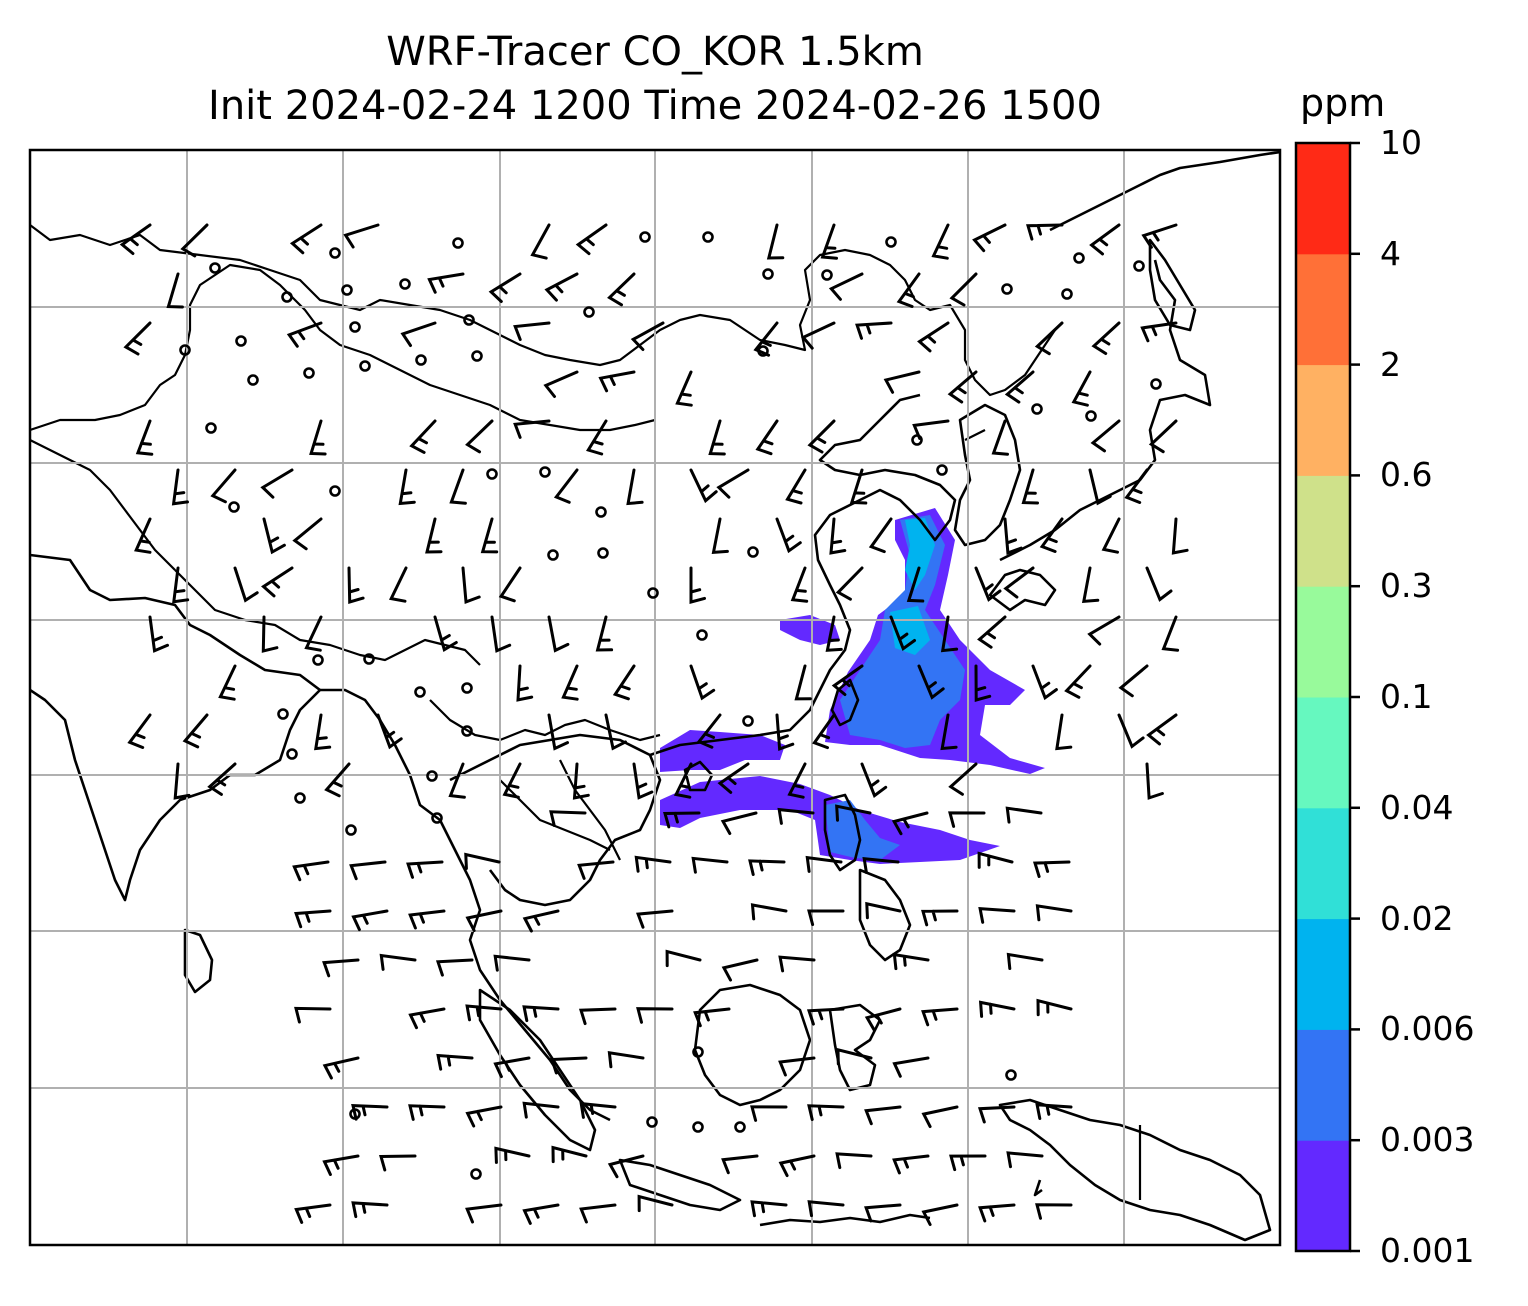 The height and width of the screenshot is (1306, 1528). Describe the element at coordinates (1427, 1029) in the screenshot. I see `colorbar-tick-label: 0.006` at that location.